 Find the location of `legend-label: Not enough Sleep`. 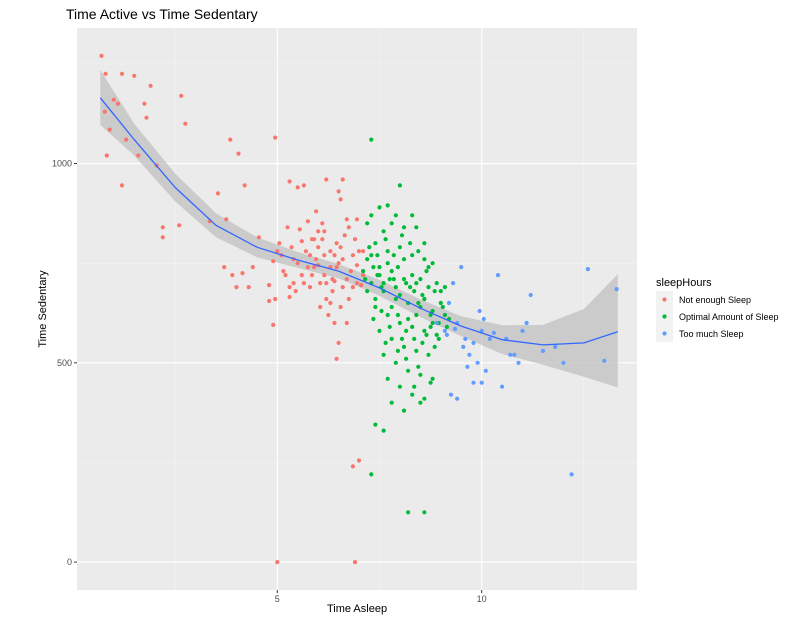

legend-label: Not enough Sleep is located at coordinates (715, 300).